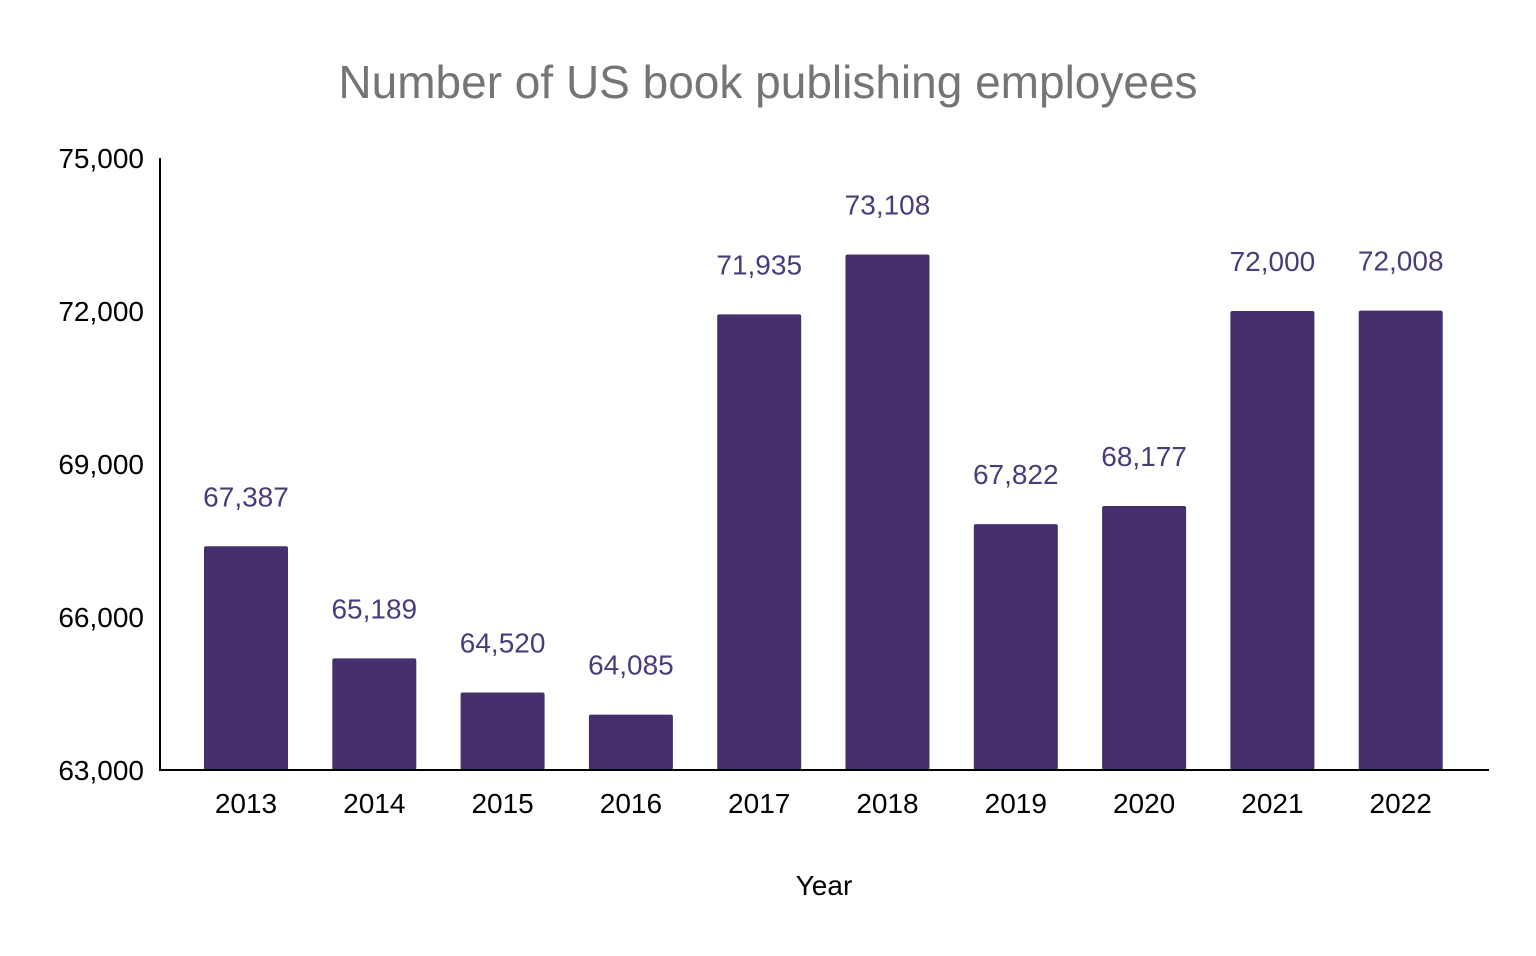 The height and width of the screenshot is (956, 1536). Describe the element at coordinates (1401, 261) in the screenshot. I see `data-label-2022: 72,008` at that location.